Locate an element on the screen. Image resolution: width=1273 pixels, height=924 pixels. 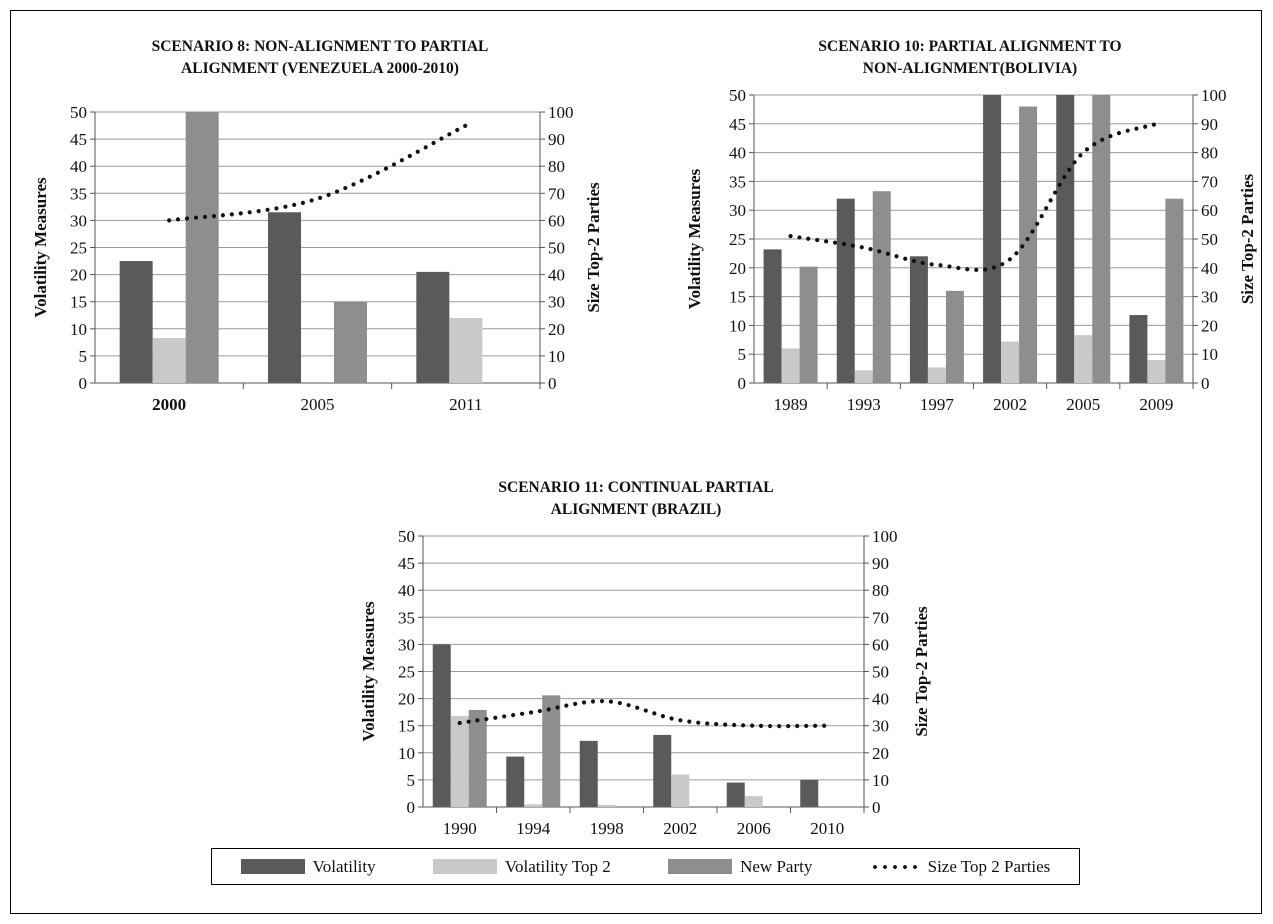
y2-tick-label: 20 is located at coordinates (880, 753).